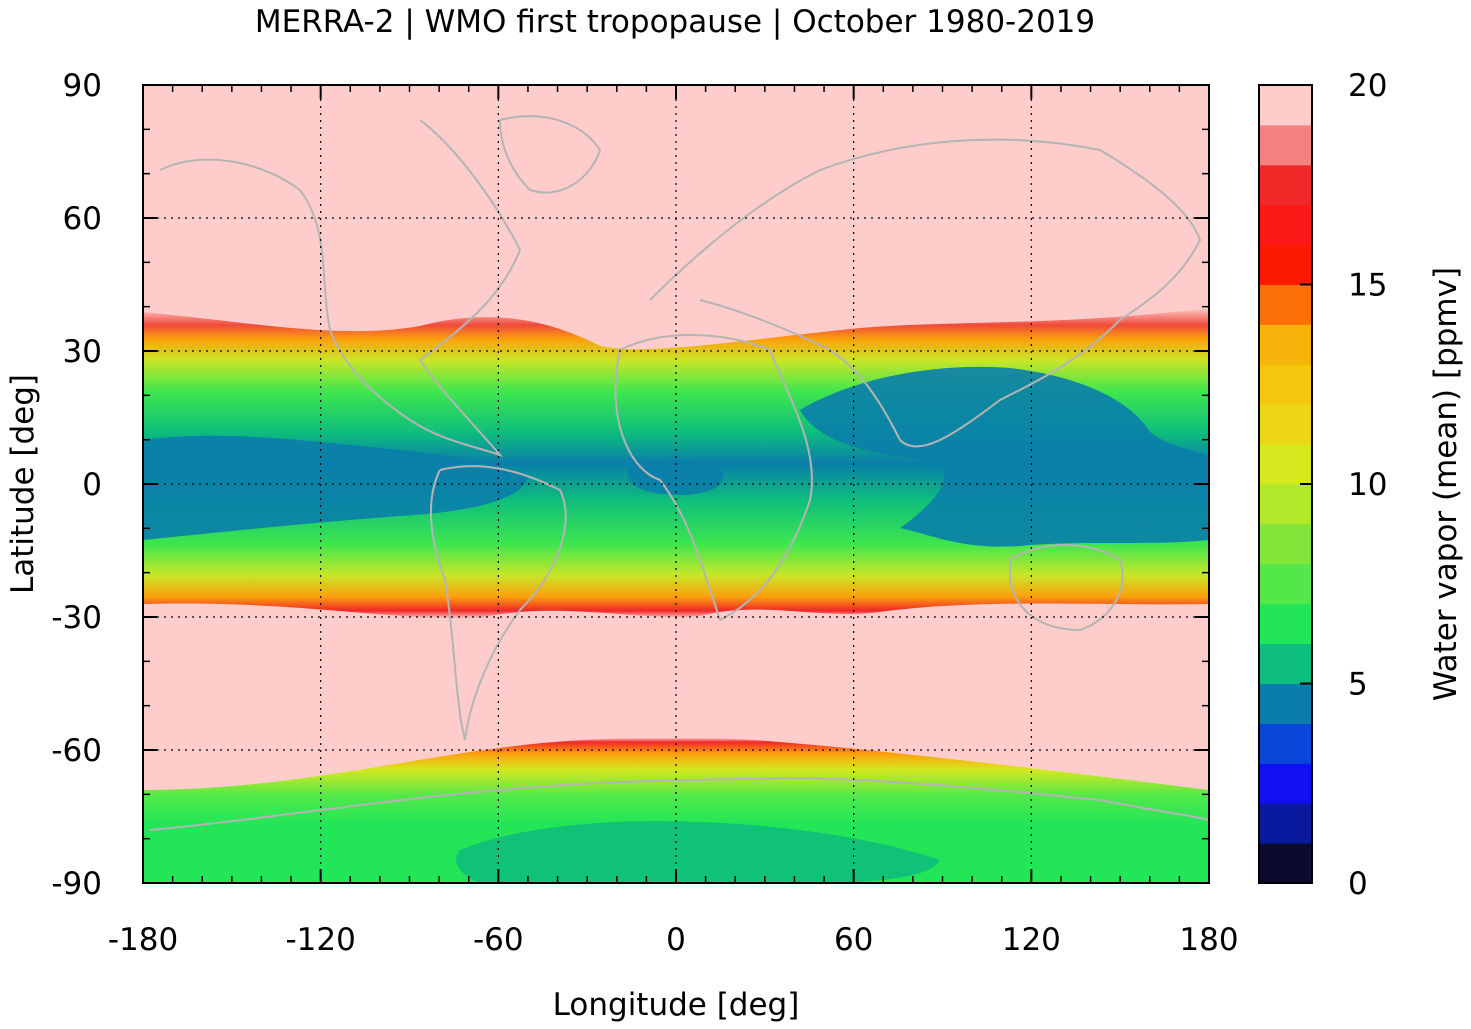  I want to click on coastline-australia, so click(1066, 588).